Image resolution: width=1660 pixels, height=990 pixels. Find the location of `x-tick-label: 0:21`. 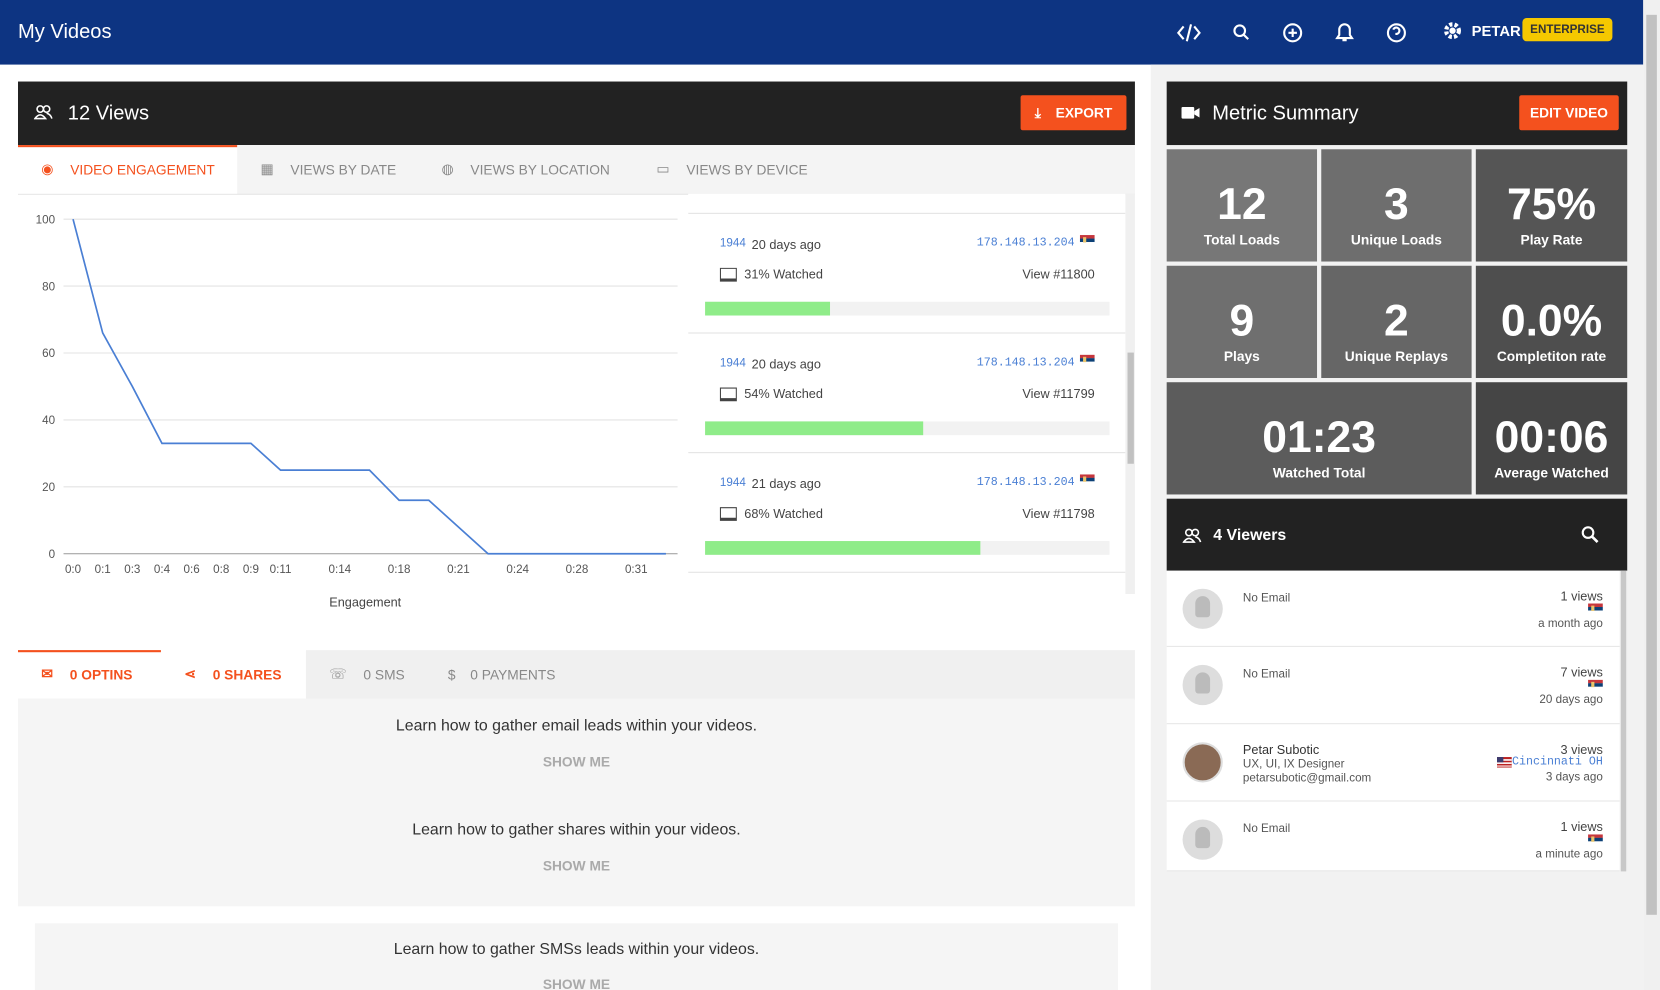

x-tick-label: 0:21 is located at coordinates (458, 569).